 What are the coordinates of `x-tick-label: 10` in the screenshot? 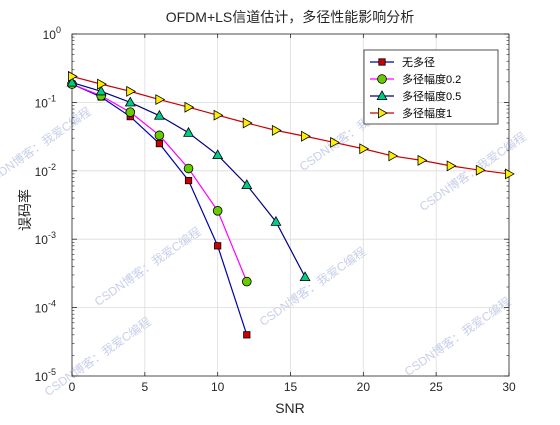 It's located at (218, 387).